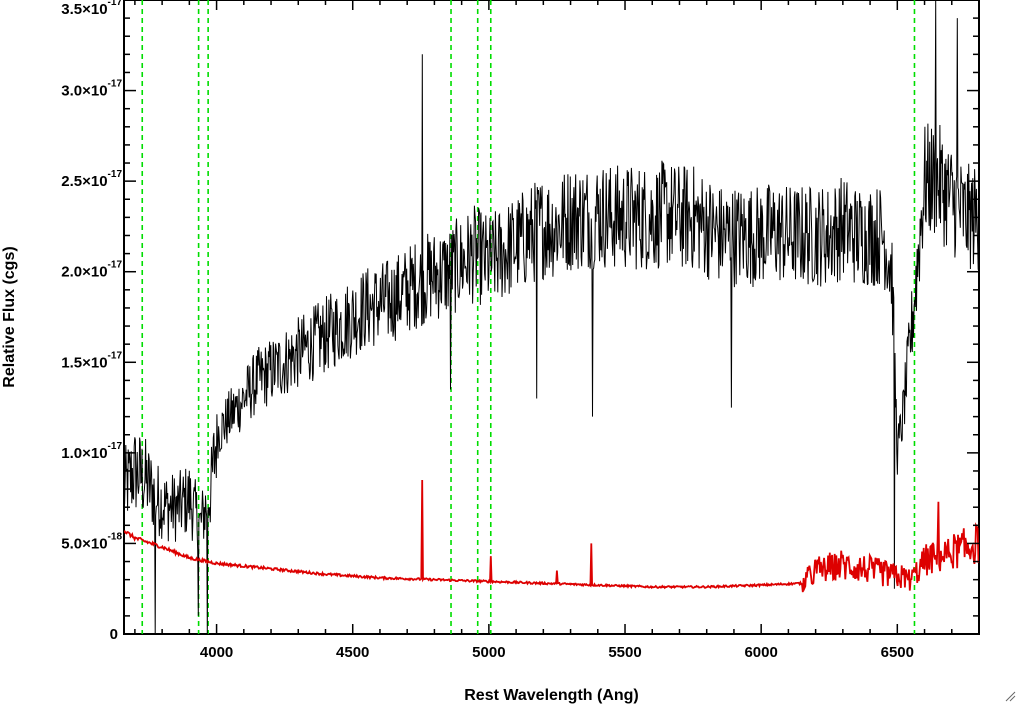  Describe the element at coordinates (488, 652) in the screenshot. I see `x-tick-label: 5000` at that location.